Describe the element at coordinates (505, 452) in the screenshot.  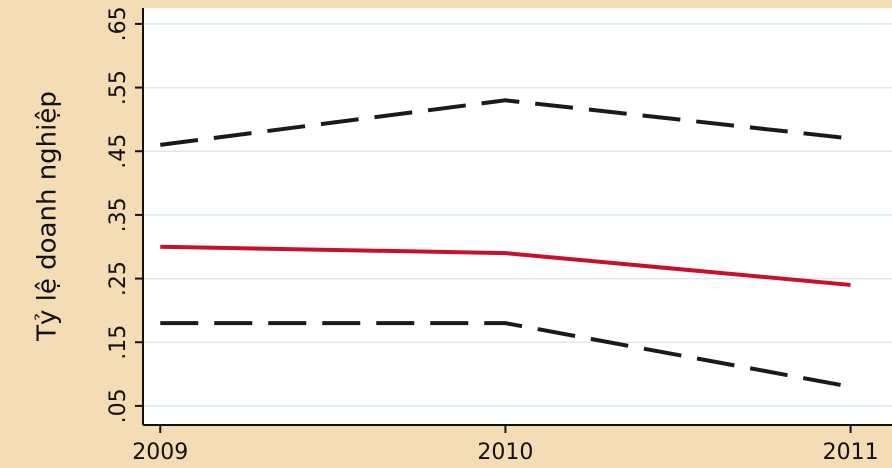
I see `x-tick-label: 2010` at that location.